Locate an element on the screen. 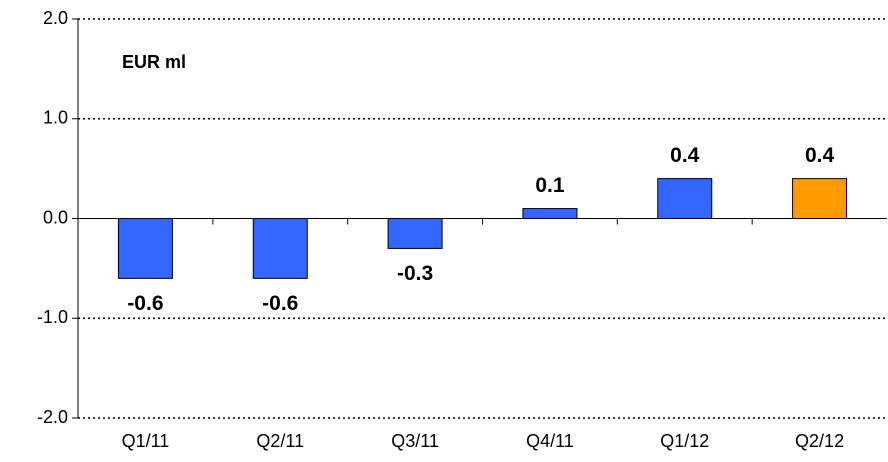 The height and width of the screenshot is (462, 888). x-tick-label: Q4/11 is located at coordinates (550, 441).